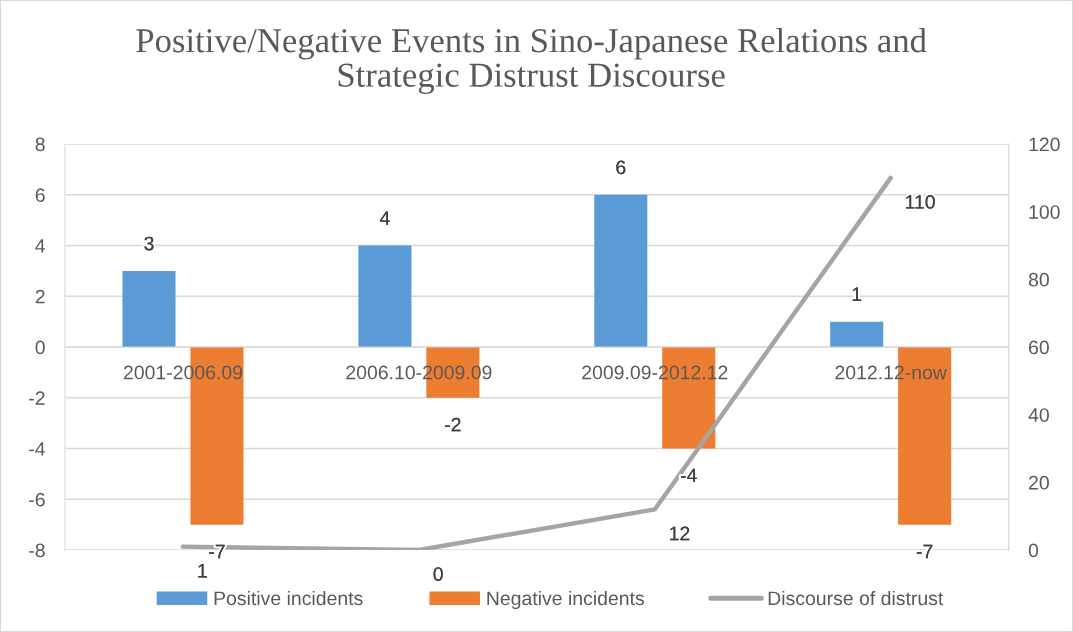 The width and height of the screenshot is (1073, 632). Describe the element at coordinates (37, 449) in the screenshot. I see `y-tick-label: -4` at that location.